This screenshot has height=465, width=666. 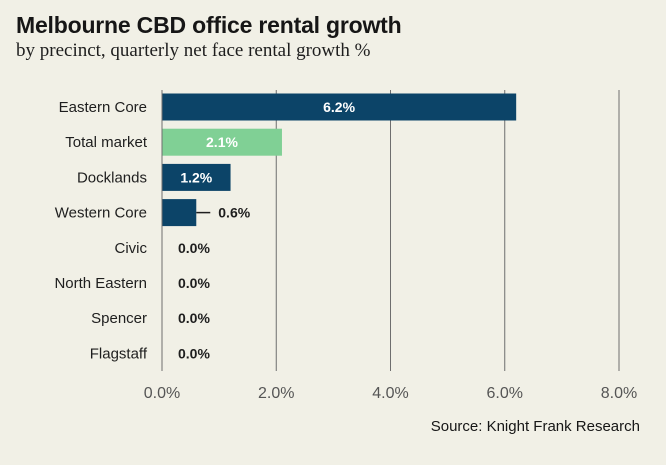 What do you see at coordinates (505, 393) in the screenshot?
I see `x-tick-label: 6.0%` at bounding box center [505, 393].